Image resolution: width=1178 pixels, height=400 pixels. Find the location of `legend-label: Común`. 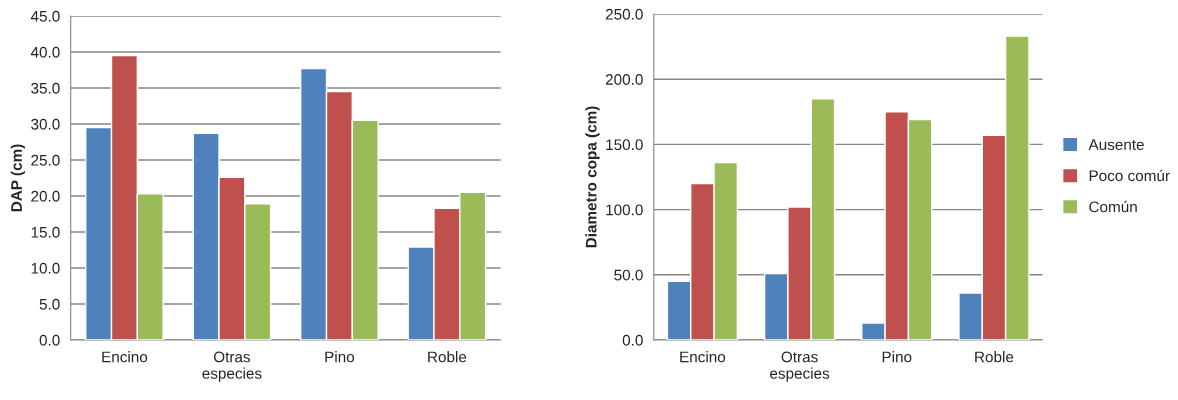

legend-label: Común is located at coordinates (1113, 206).